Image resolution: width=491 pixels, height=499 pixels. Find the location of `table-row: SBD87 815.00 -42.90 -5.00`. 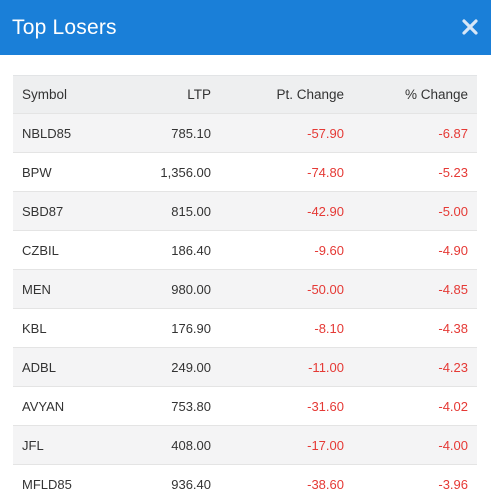

table-row: SBD87 815.00 -42.90 -5.00 is located at coordinates (245, 211).